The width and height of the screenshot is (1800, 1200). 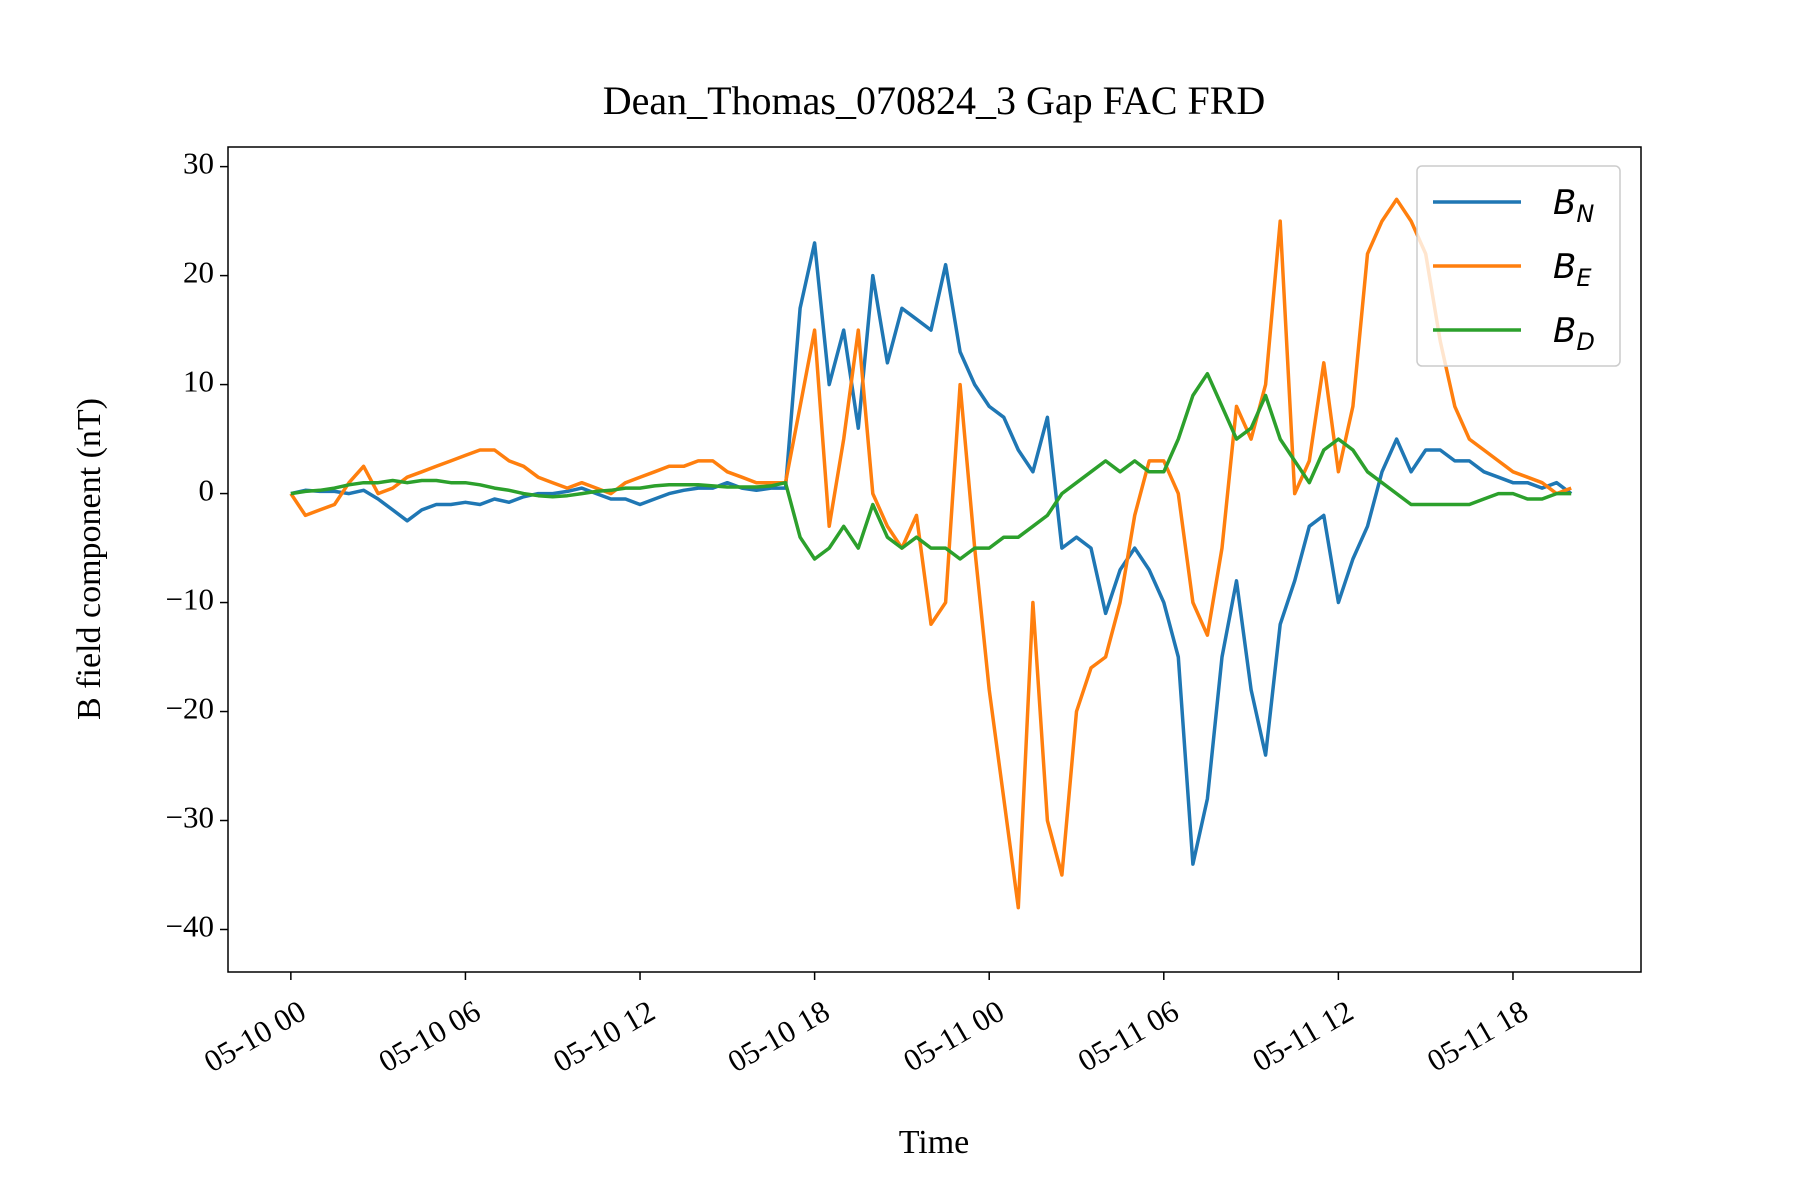 I want to click on y-tick-label: −40, so click(x=190, y=926).